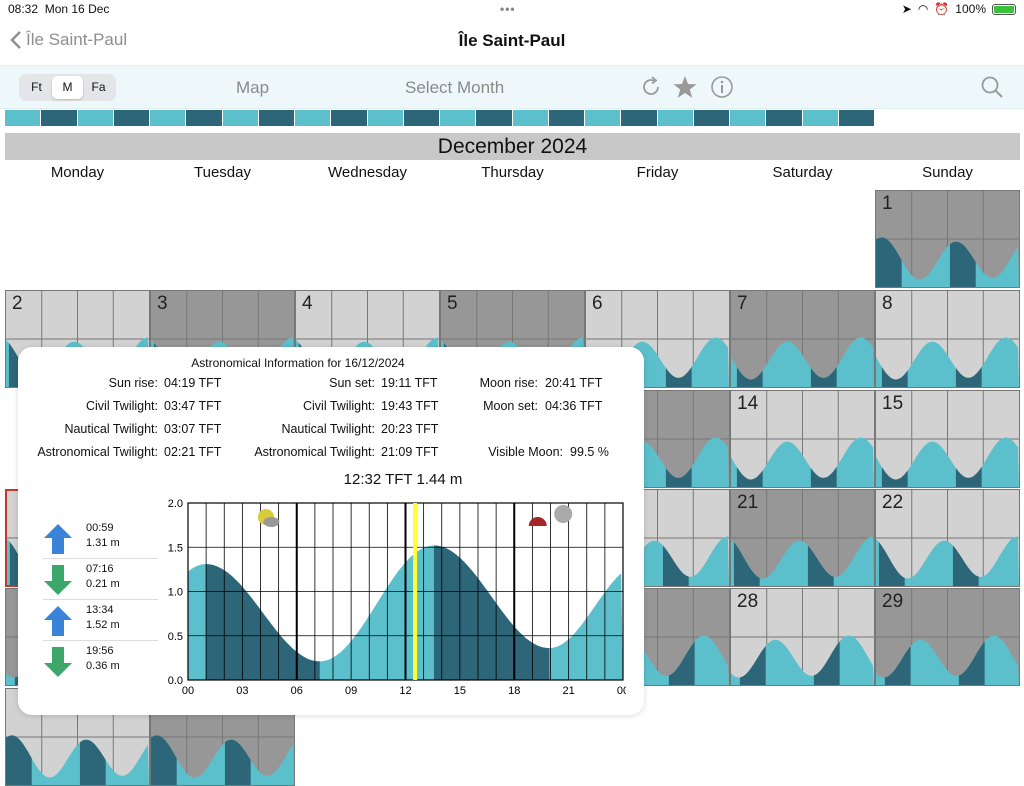  I want to click on navigation-bar: Île Saint-Paul Île Saint-Paul, so click(512, 42).